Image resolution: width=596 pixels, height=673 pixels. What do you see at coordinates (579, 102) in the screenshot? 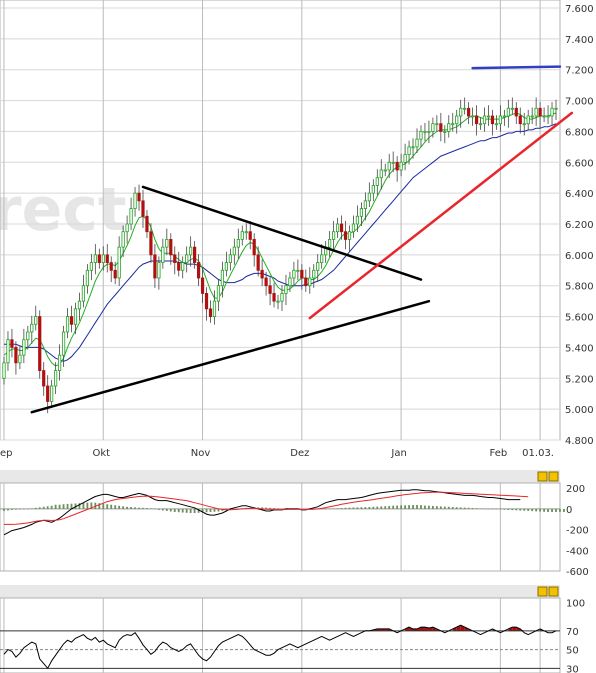
I see `price-y-tick-3: 7.000` at bounding box center [579, 102].